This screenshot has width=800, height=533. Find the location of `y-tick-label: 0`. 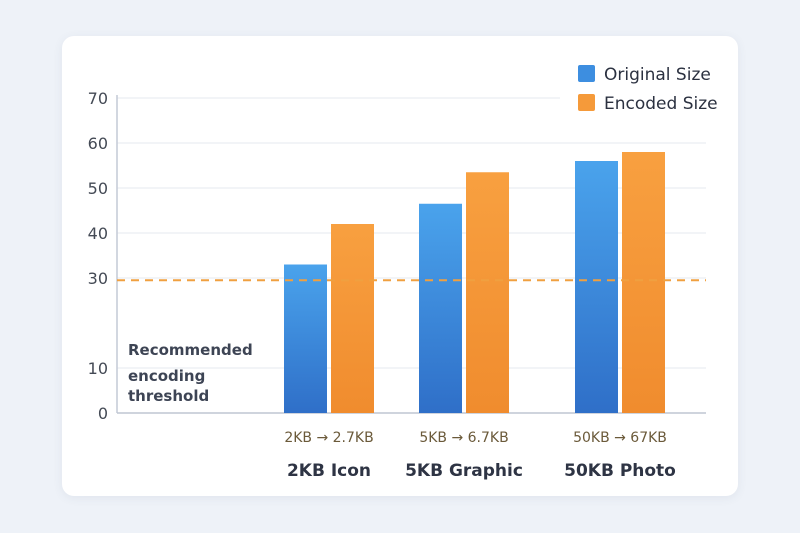

y-tick-label: 0 is located at coordinates (103, 413).